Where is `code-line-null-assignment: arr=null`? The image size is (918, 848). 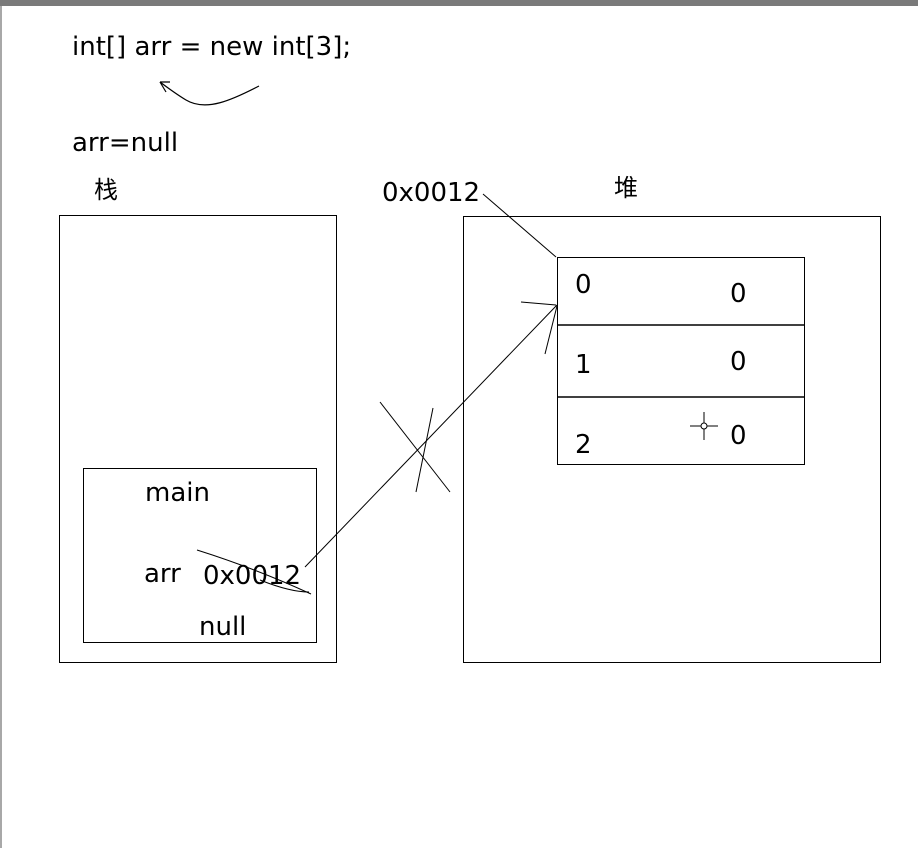
code-line-null-assignment: arr=null is located at coordinates (125, 143).